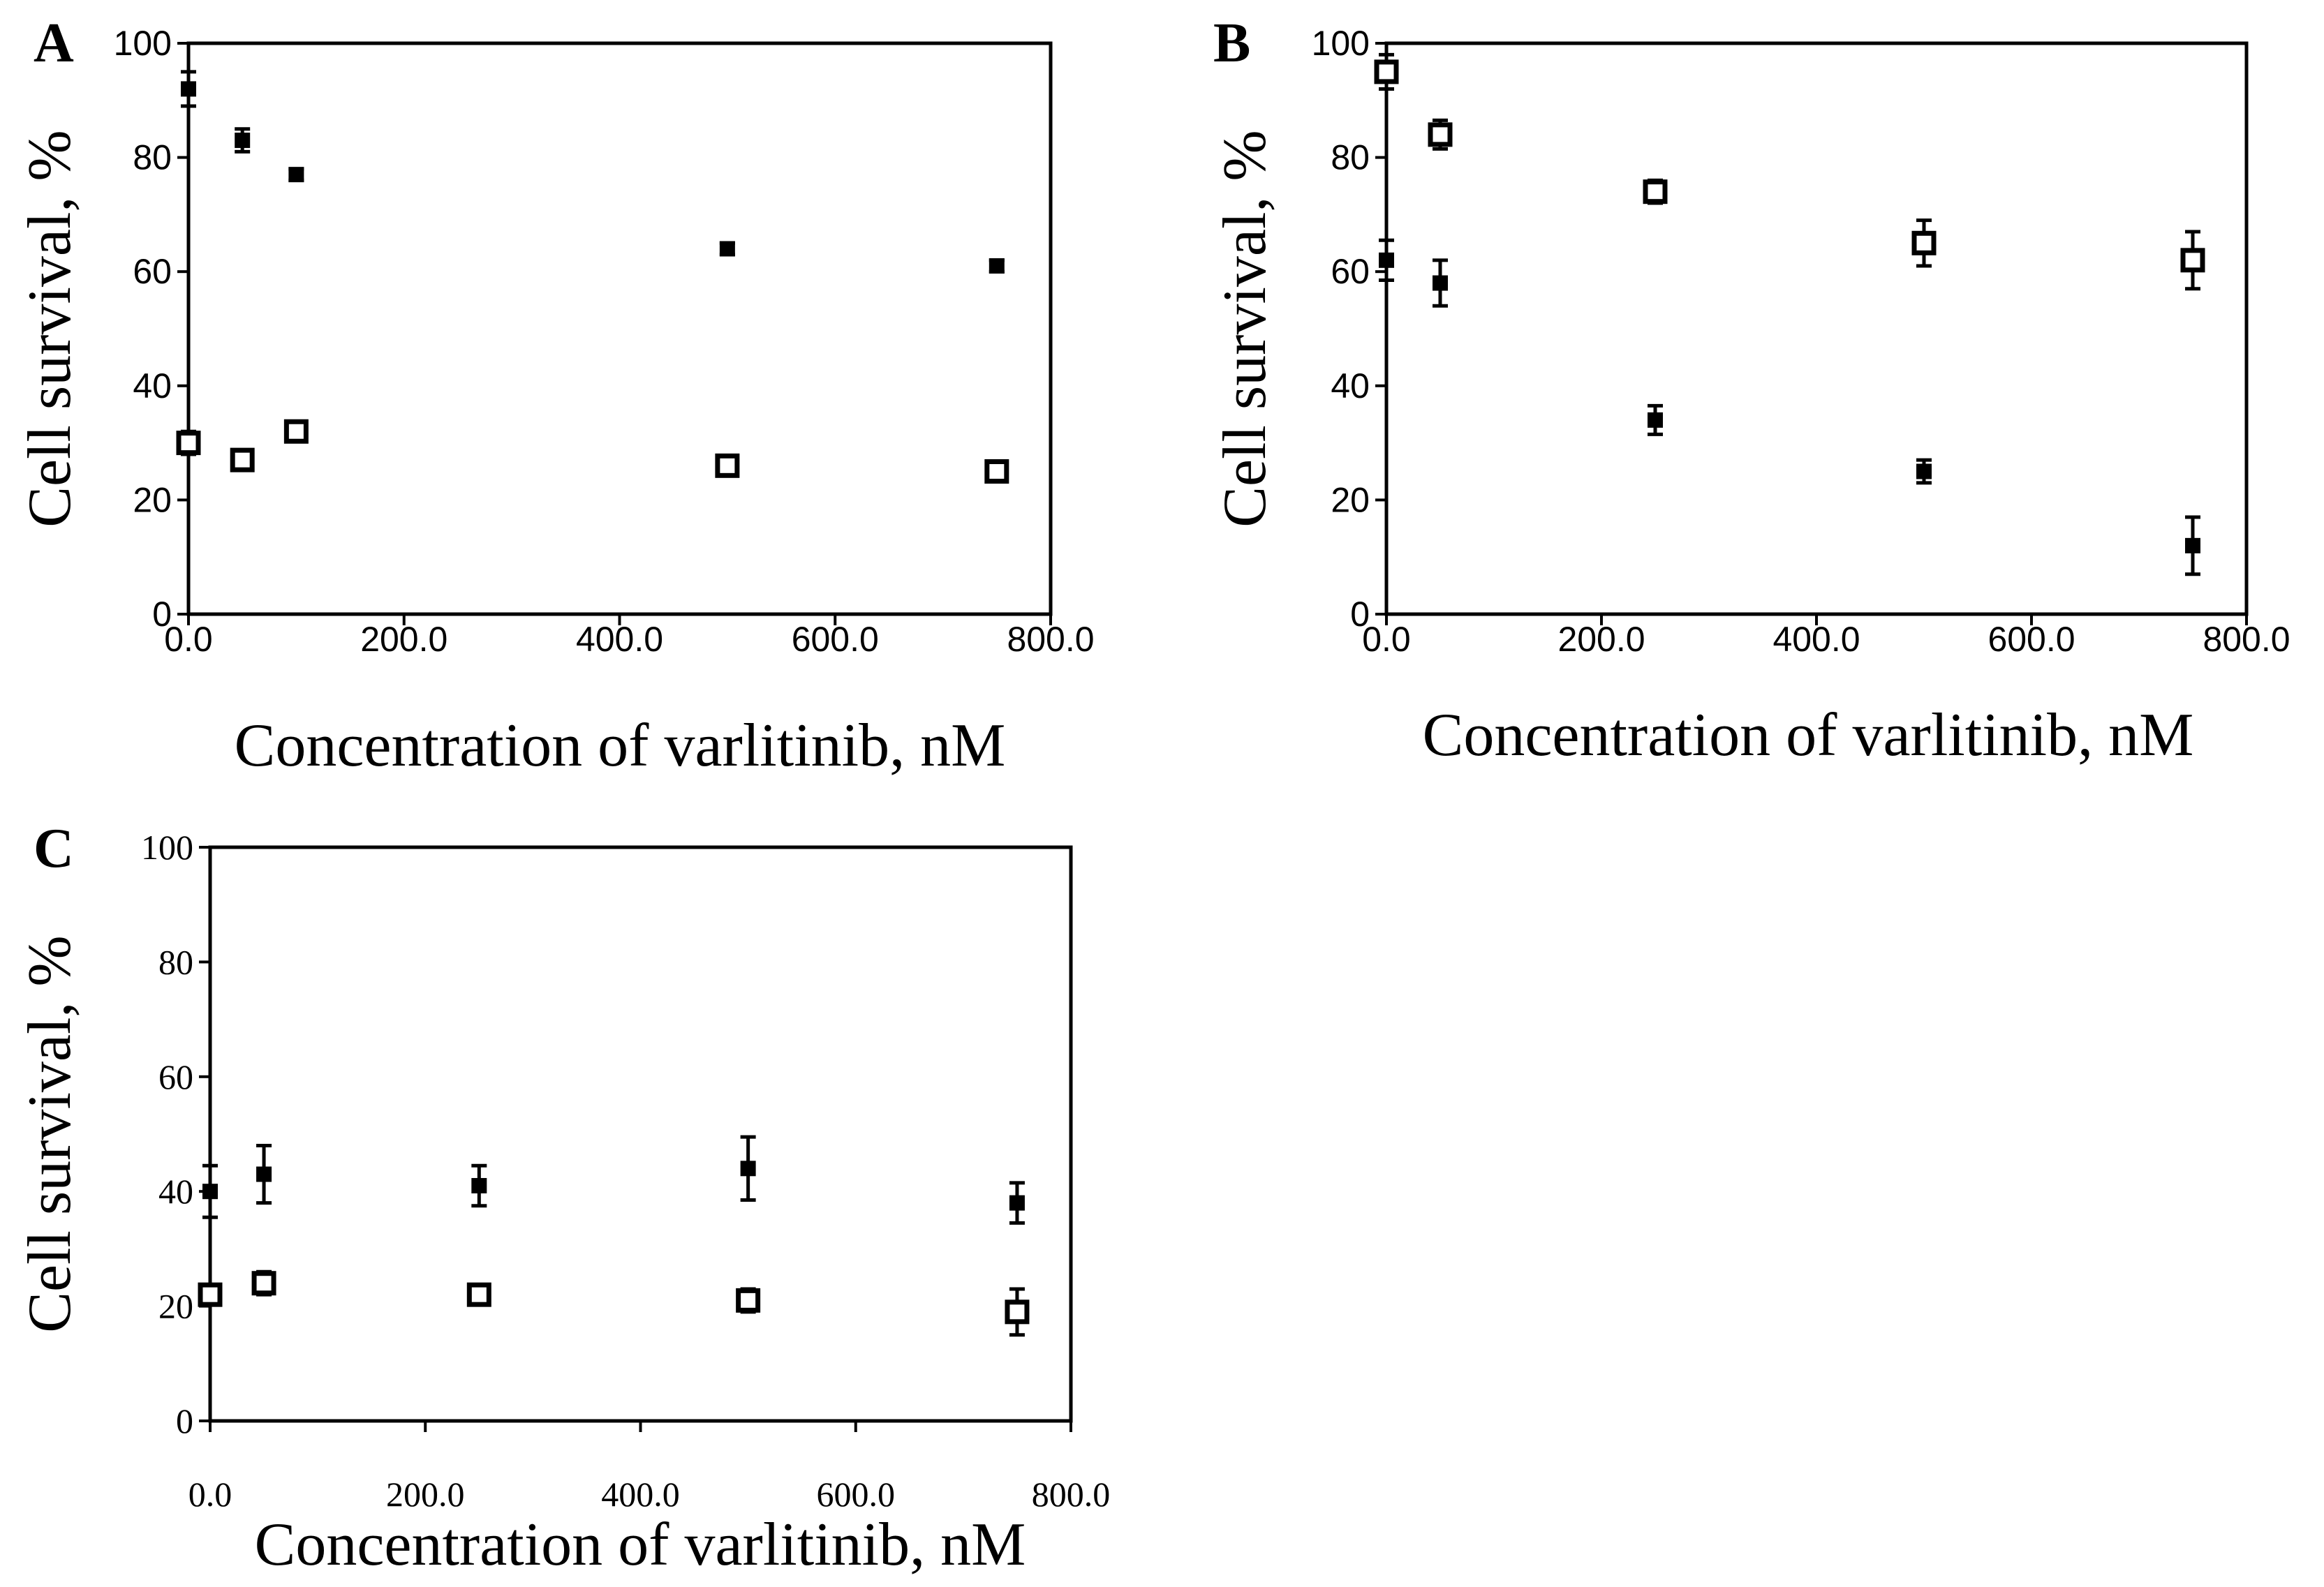 The image size is (2324, 1587). What do you see at coordinates (619, 639) in the screenshot?
I see `panel-a-x-tick-label: 400.0` at bounding box center [619, 639].